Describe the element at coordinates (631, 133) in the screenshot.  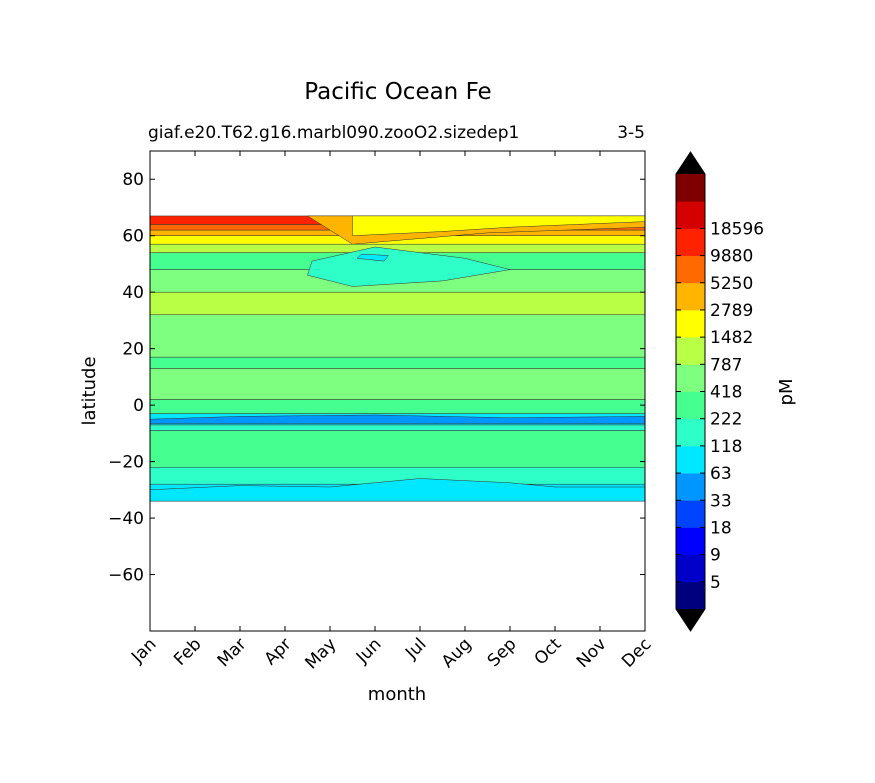
I see `chart-subtitle-right: 3-5` at that location.